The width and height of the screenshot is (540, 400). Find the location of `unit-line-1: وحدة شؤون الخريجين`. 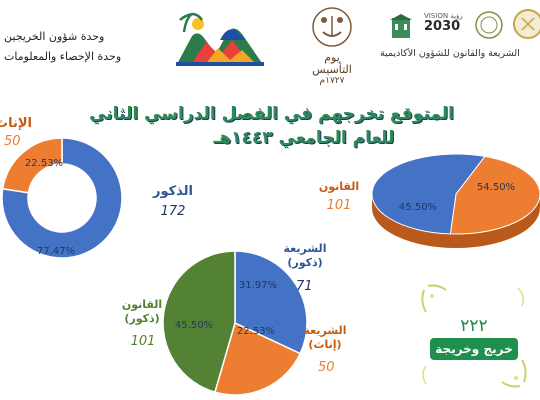

unit-line-1: وحدة شؤون الخريجين is located at coordinates (54, 36).